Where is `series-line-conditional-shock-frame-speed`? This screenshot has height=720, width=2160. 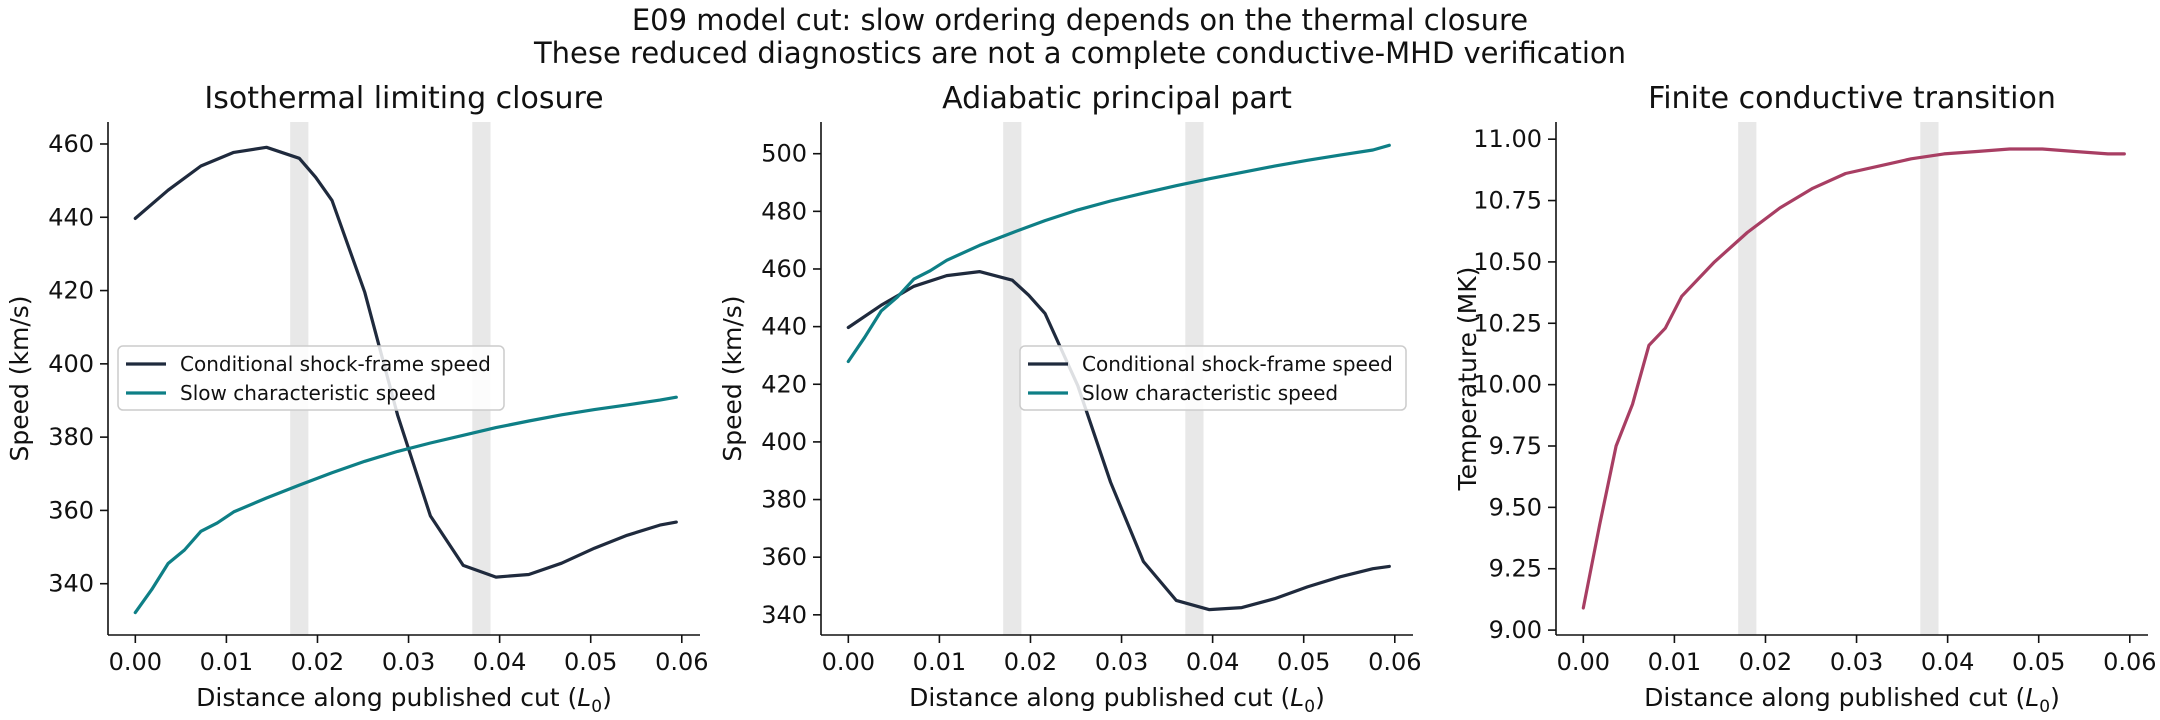
series-line-conditional-shock-frame-speed is located at coordinates (1118, 441).